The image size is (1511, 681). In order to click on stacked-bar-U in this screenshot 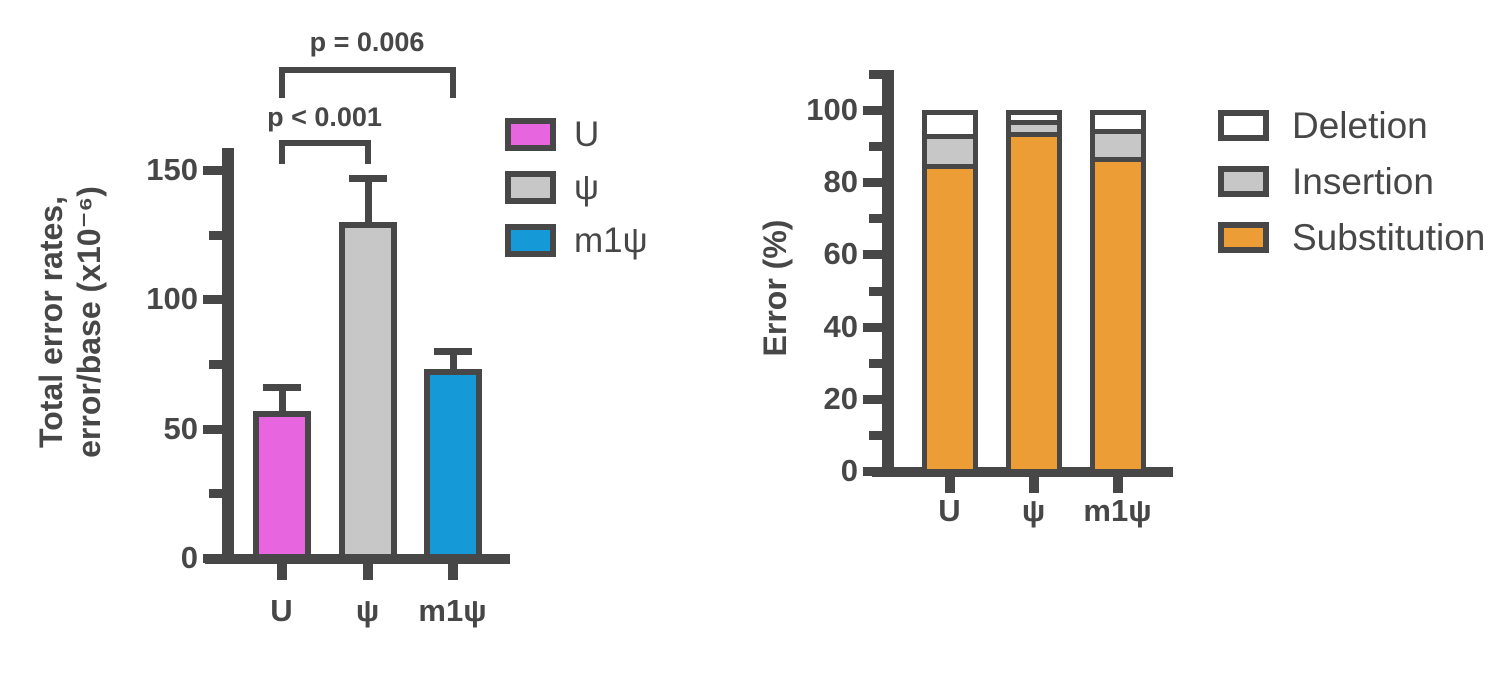, I will do `click(949, 292)`.